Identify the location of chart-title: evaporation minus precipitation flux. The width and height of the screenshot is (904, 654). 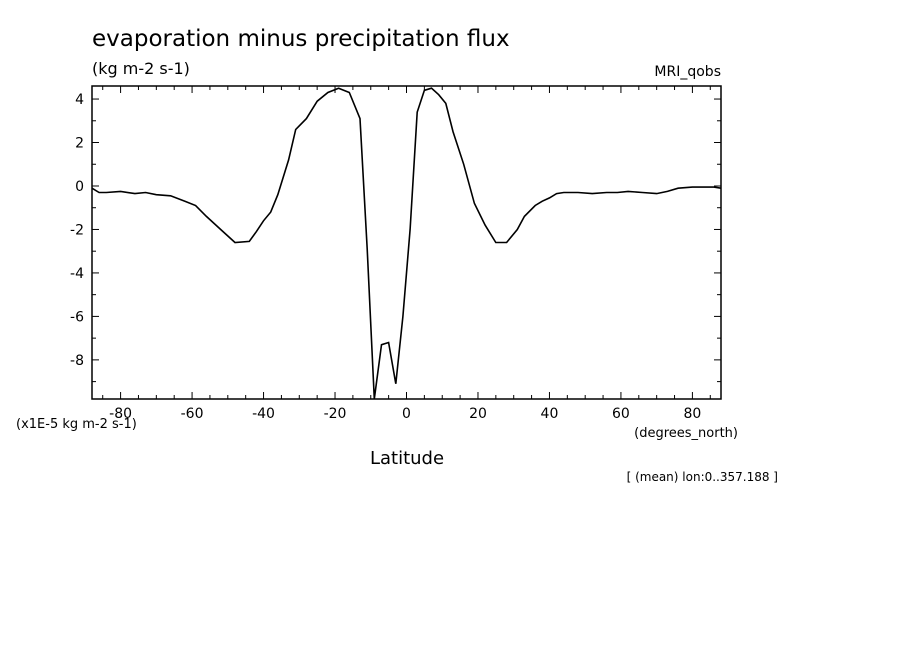
(301, 39).